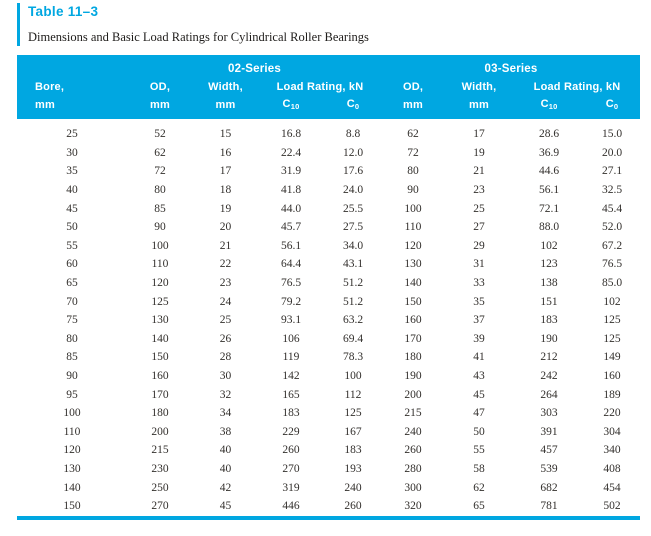 Image resolution: width=651 pixels, height=536 pixels. I want to click on table-row: 95 170 32 165 112 200 45 264 189, so click(328, 394).